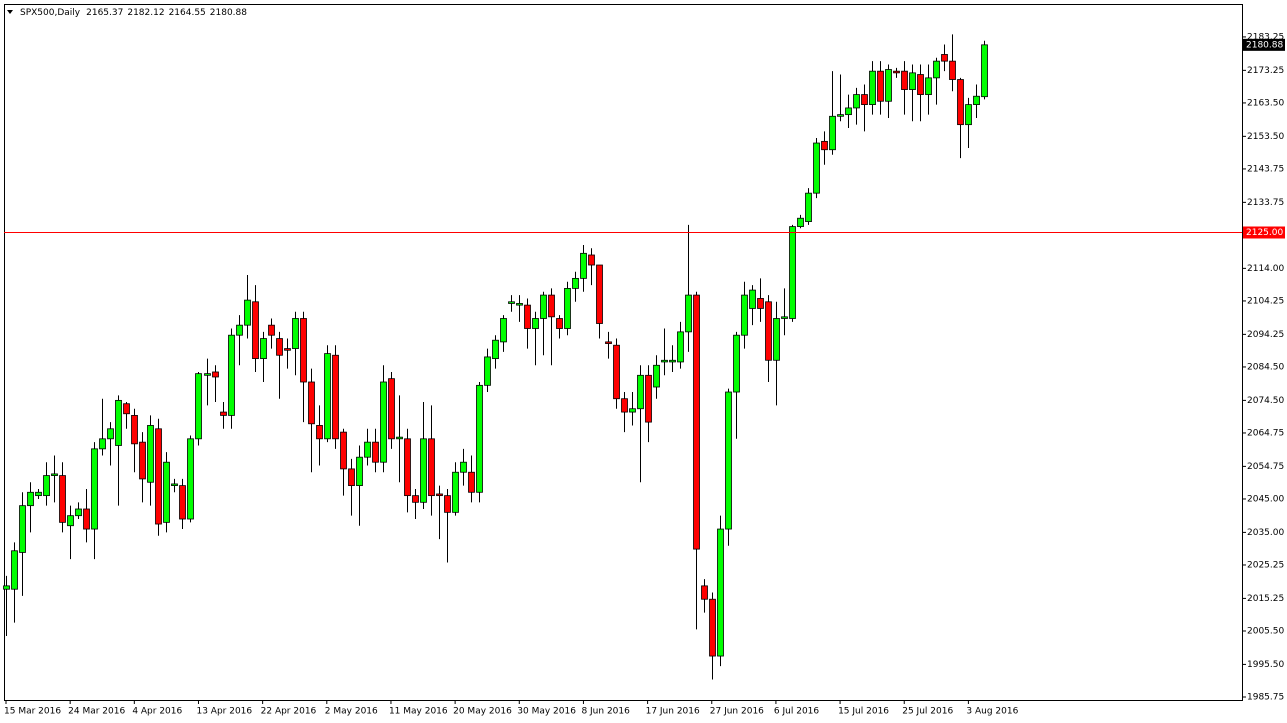 The height and width of the screenshot is (723, 1287). What do you see at coordinates (145, 13) in the screenshot?
I see `header-high: 2182.12` at bounding box center [145, 13].